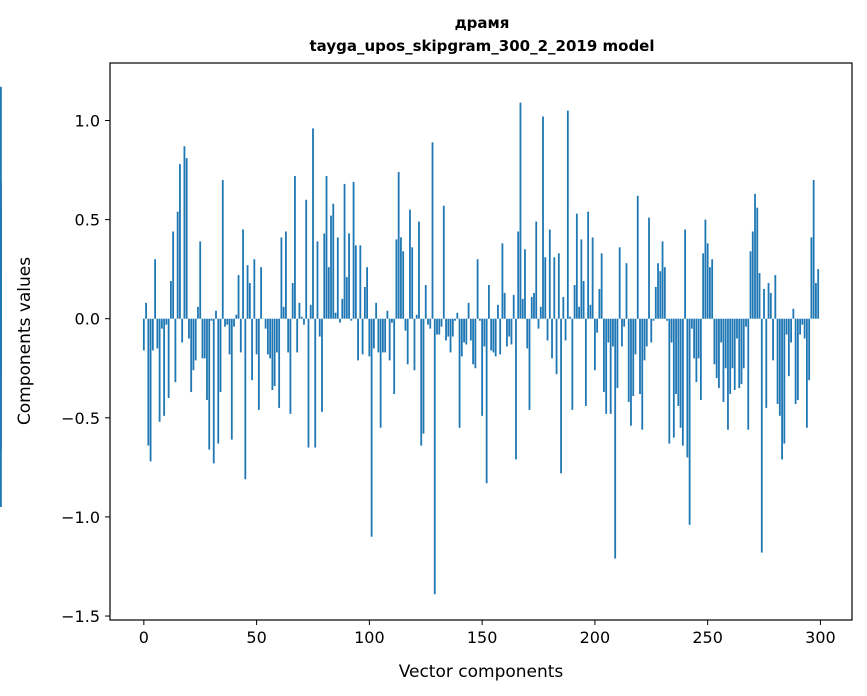 The height and width of the screenshot is (696, 867). I want to click on x-tick-label: 100, so click(369, 637).